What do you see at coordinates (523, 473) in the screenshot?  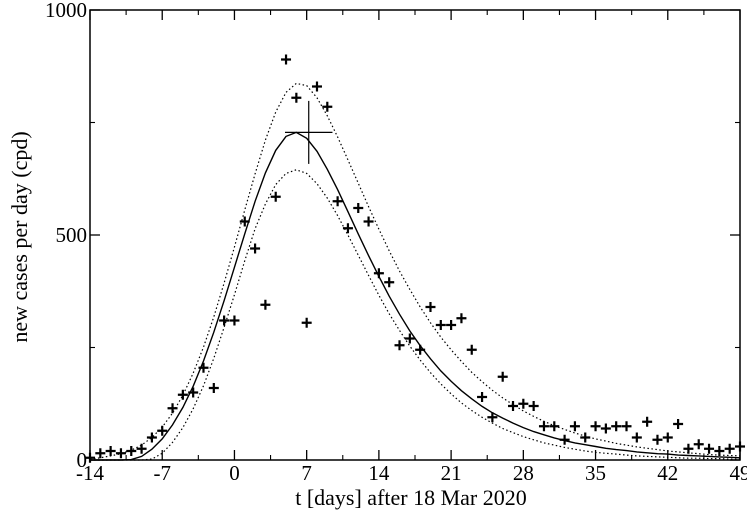 I see `x-tick-label: 28` at bounding box center [523, 473].